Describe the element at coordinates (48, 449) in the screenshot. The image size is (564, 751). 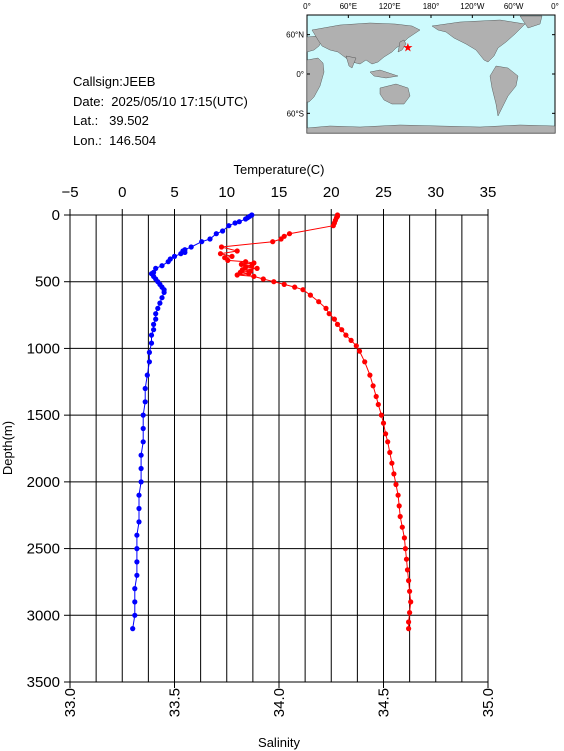
I see `depth-axis: 0 500 1000 1500 2000 2500 3000 3500` at that location.